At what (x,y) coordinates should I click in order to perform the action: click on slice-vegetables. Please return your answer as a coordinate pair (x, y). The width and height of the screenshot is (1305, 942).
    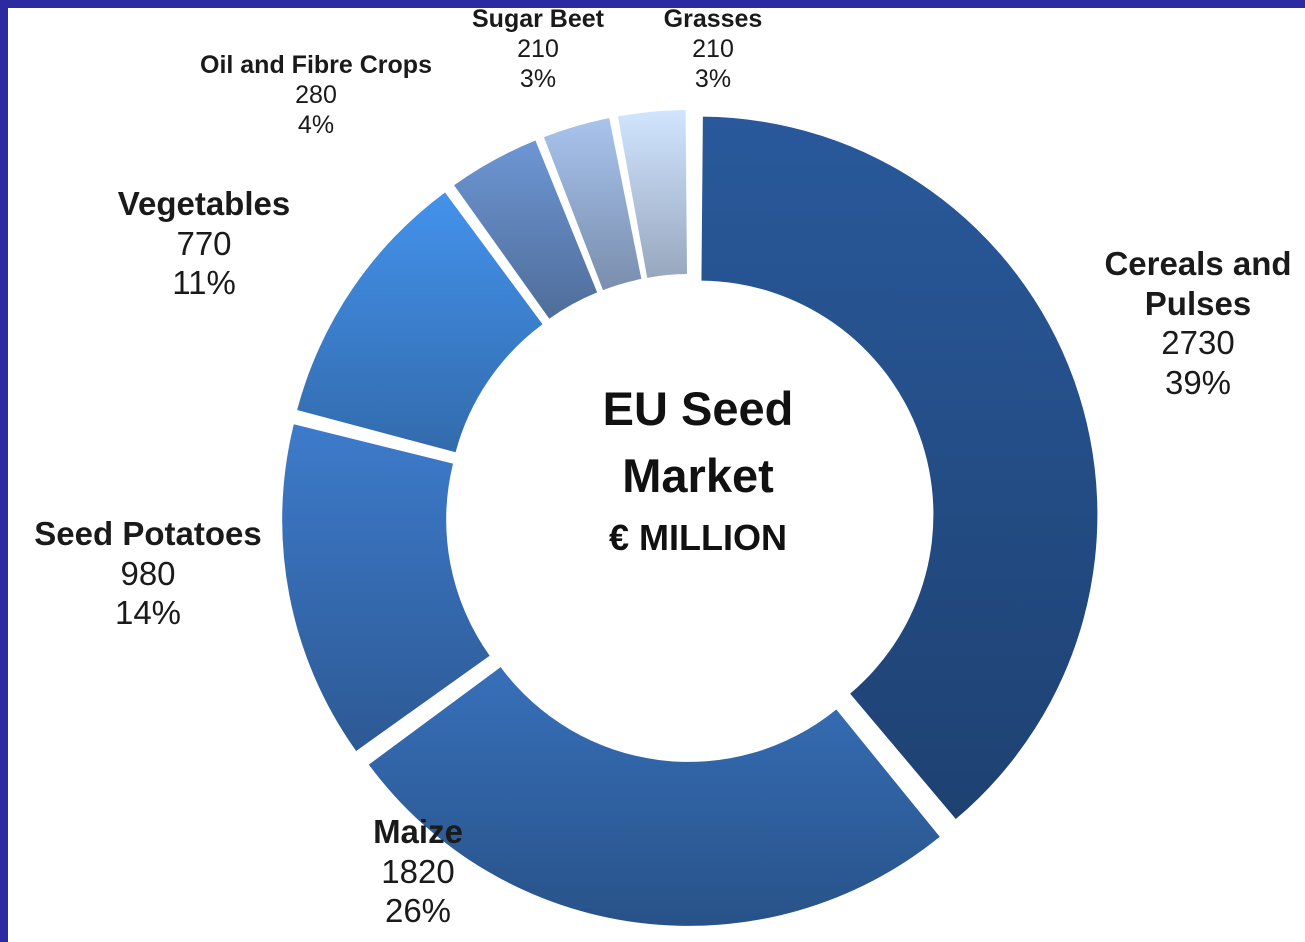
    Looking at the image, I should click on (420, 322).